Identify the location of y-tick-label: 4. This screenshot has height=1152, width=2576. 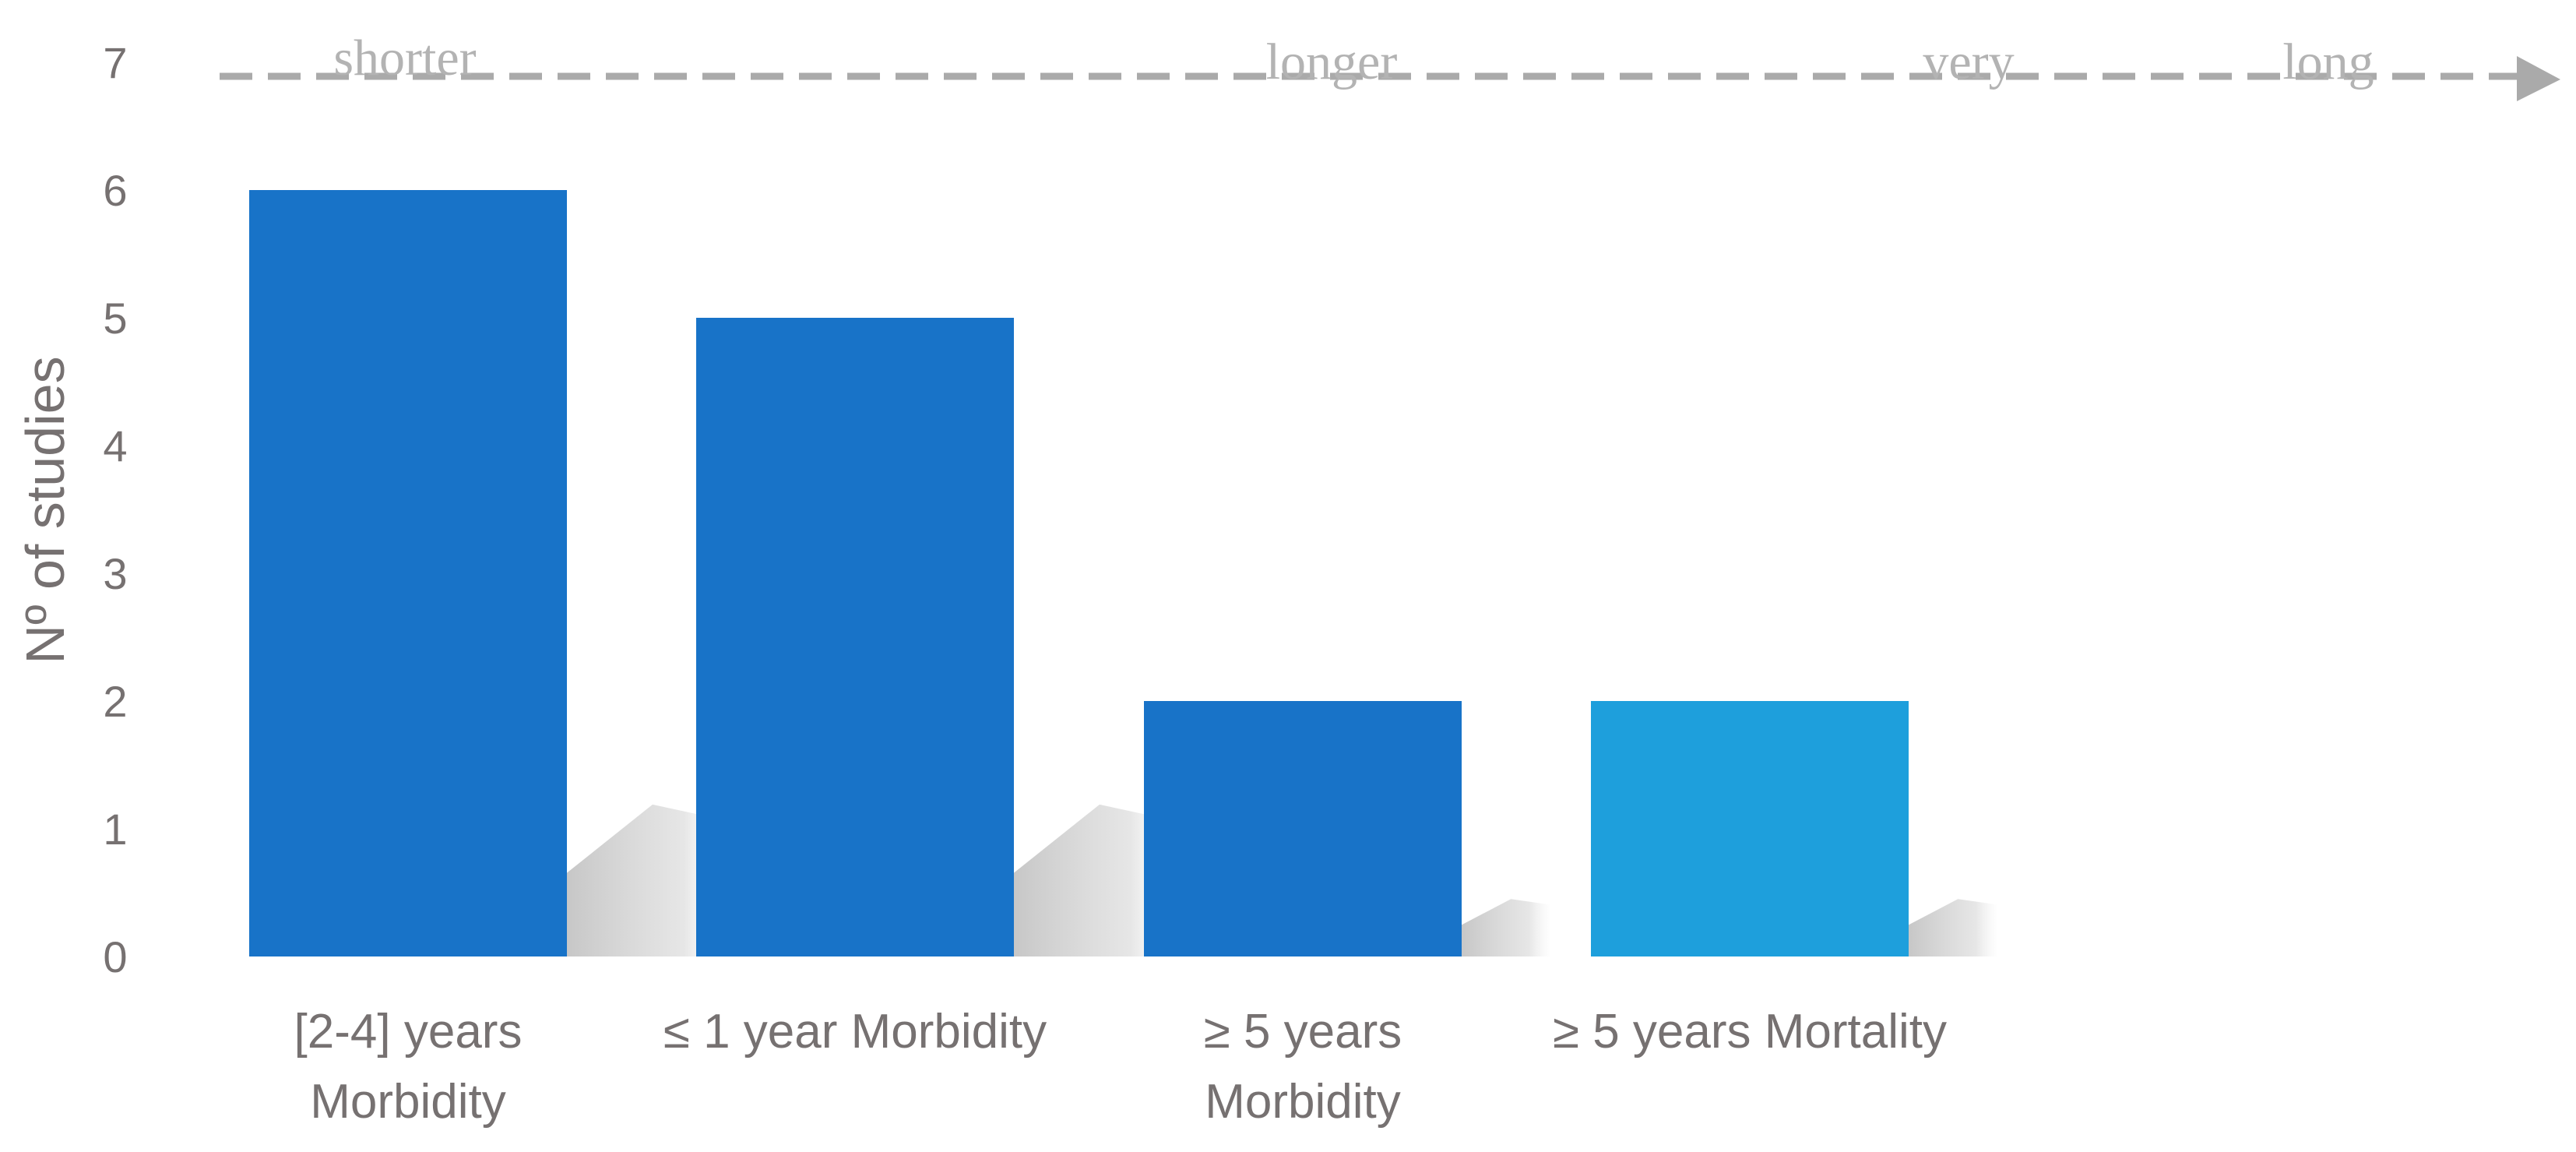
(115, 445).